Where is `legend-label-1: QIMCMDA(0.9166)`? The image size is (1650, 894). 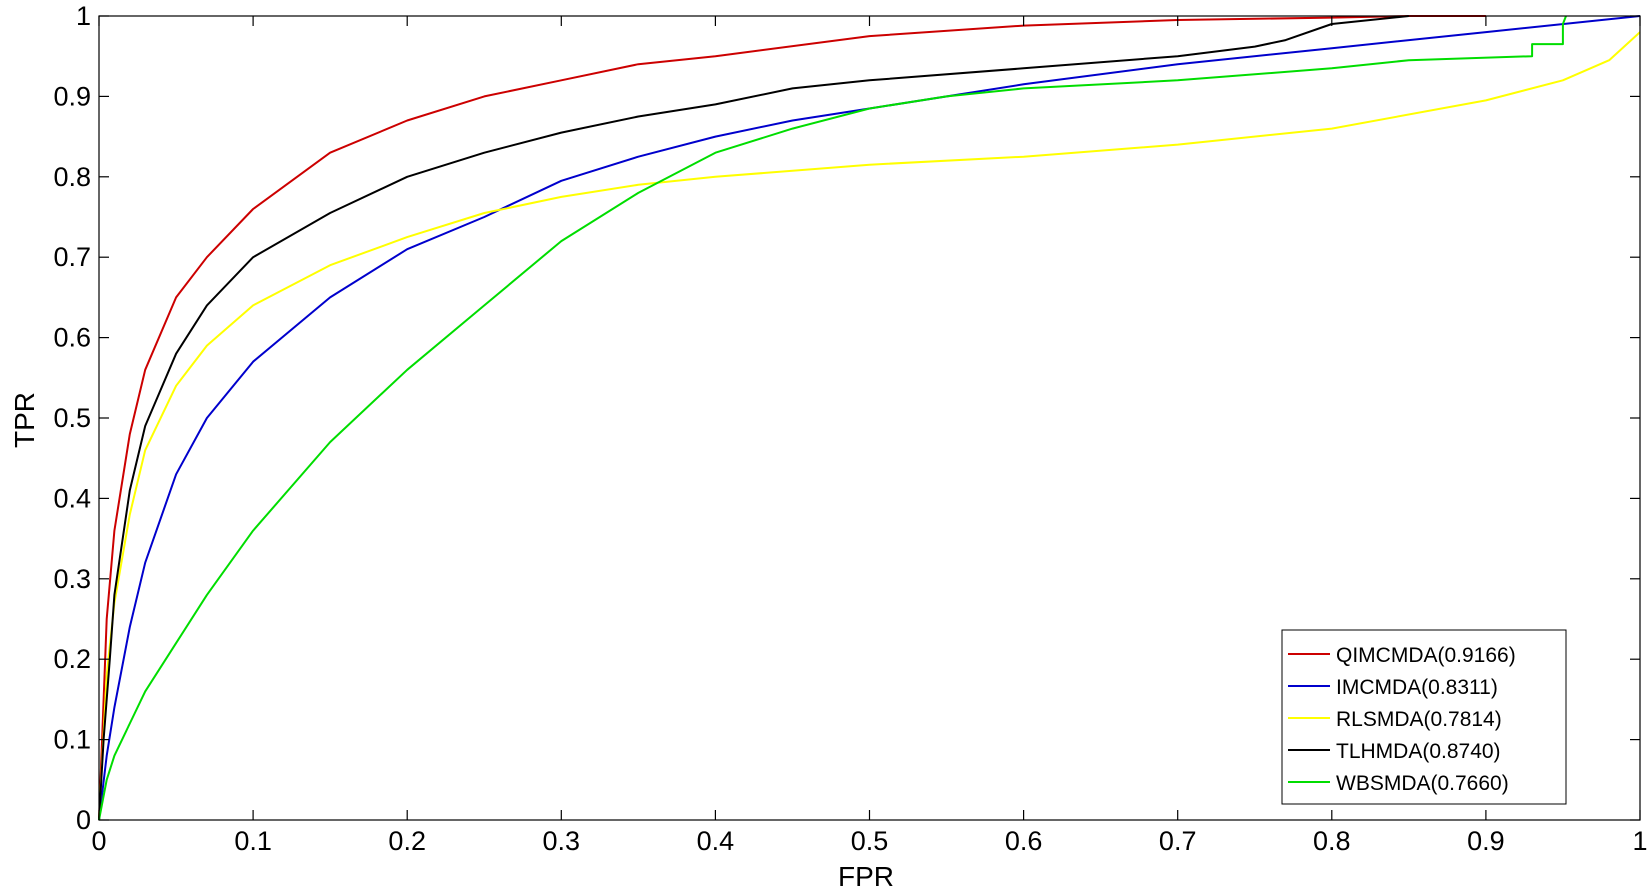
legend-label-1: QIMCMDA(0.9166) is located at coordinates (1426, 655).